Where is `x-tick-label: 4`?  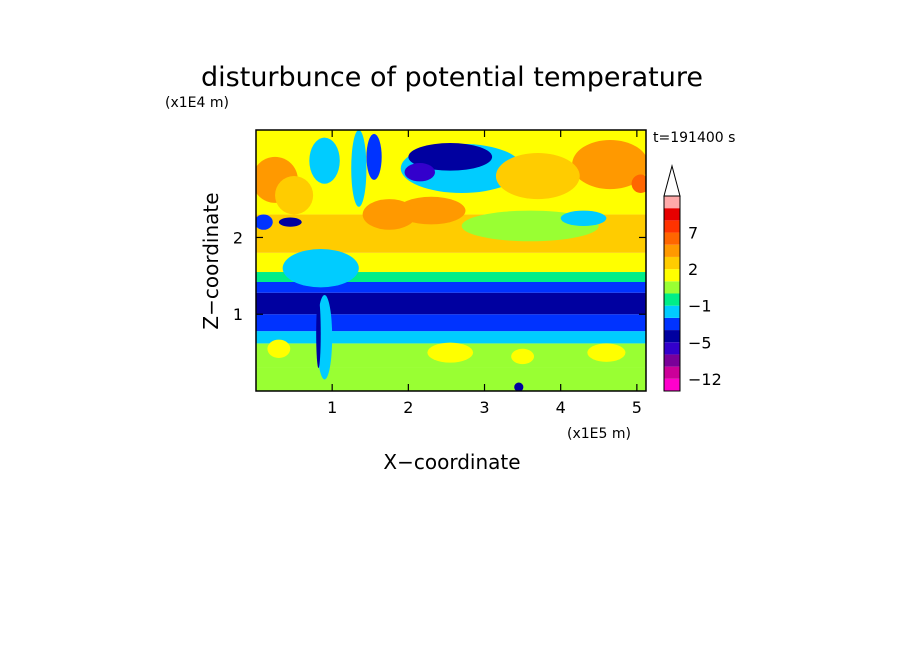 x-tick-label: 4 is located at coordinates (561, 407).